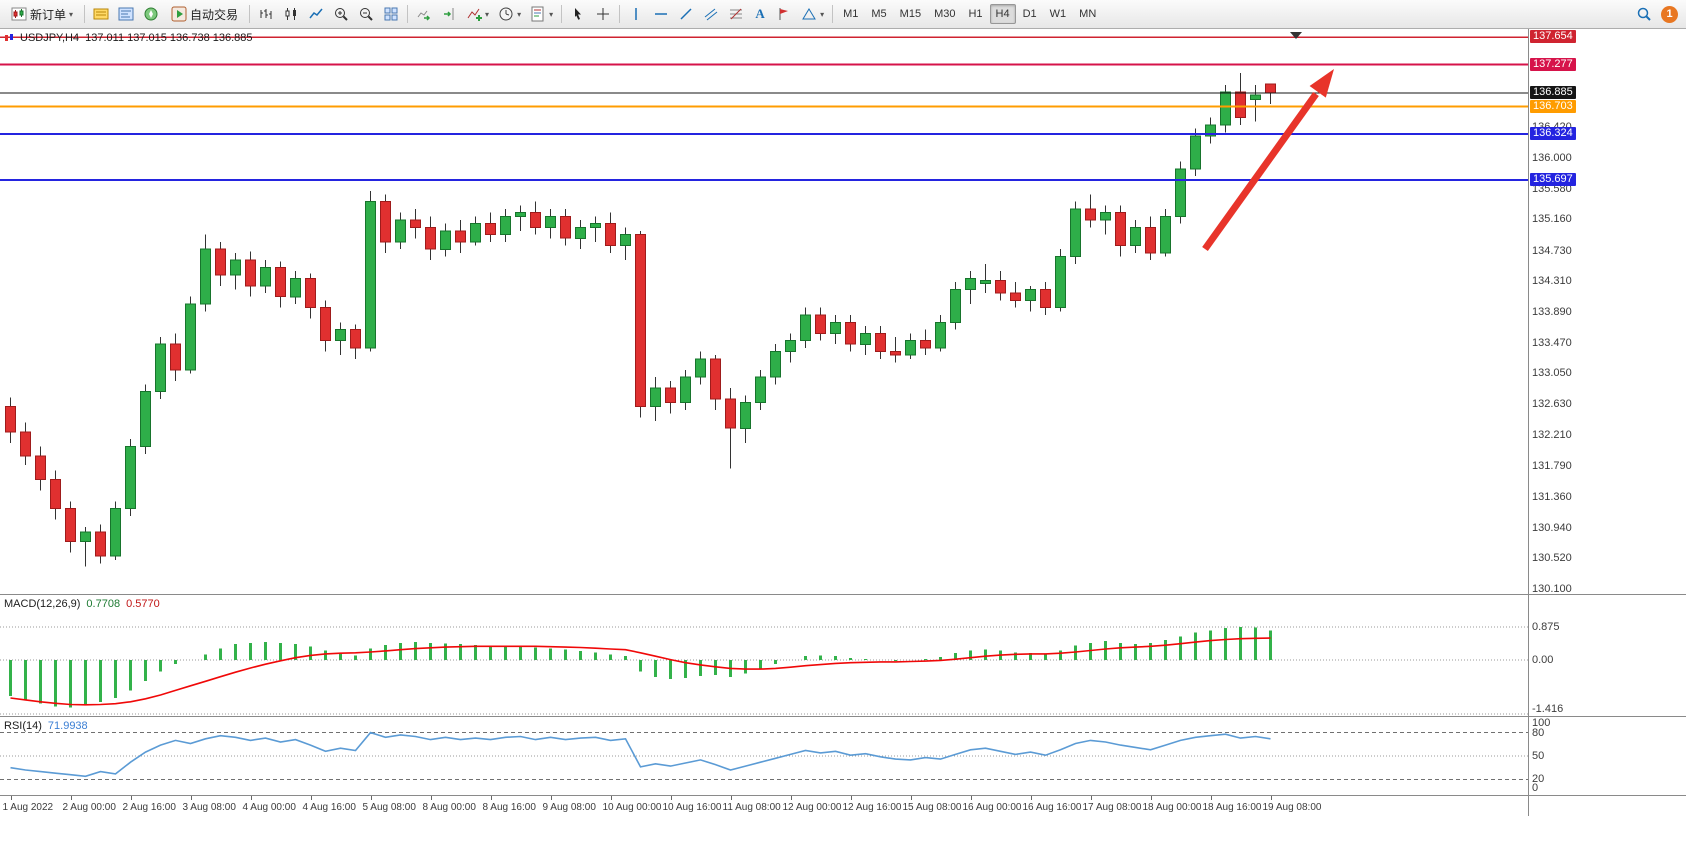  I want to click on tile-windows-button, so click(391, 14).